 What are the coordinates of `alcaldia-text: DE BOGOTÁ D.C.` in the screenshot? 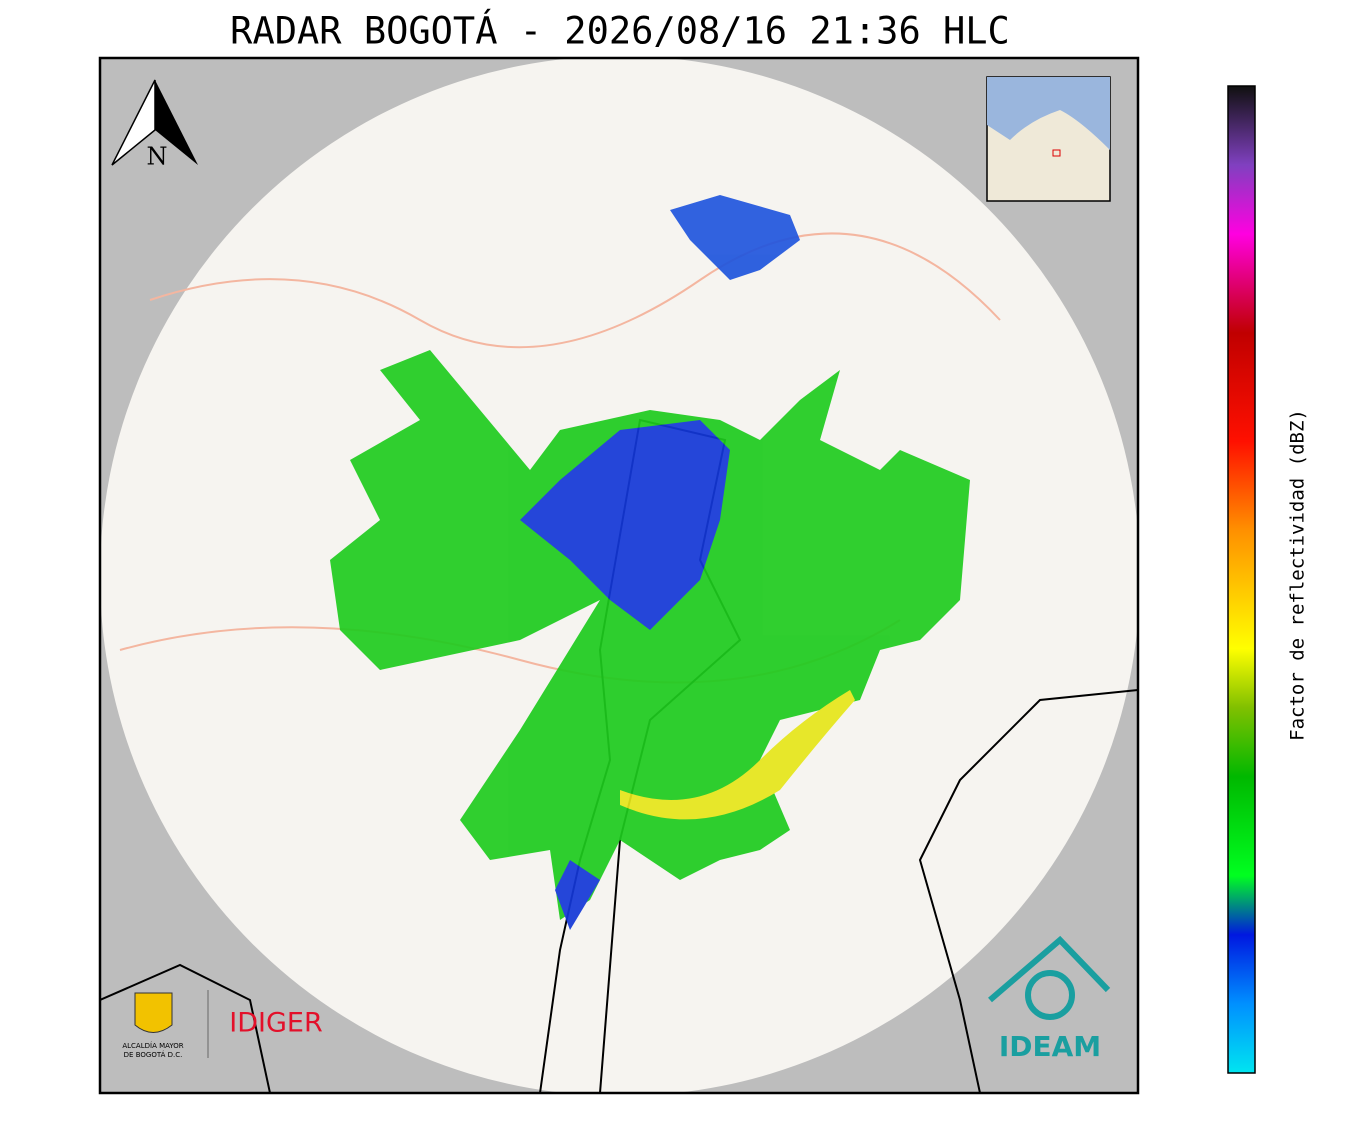 It's located at (153, 1054).